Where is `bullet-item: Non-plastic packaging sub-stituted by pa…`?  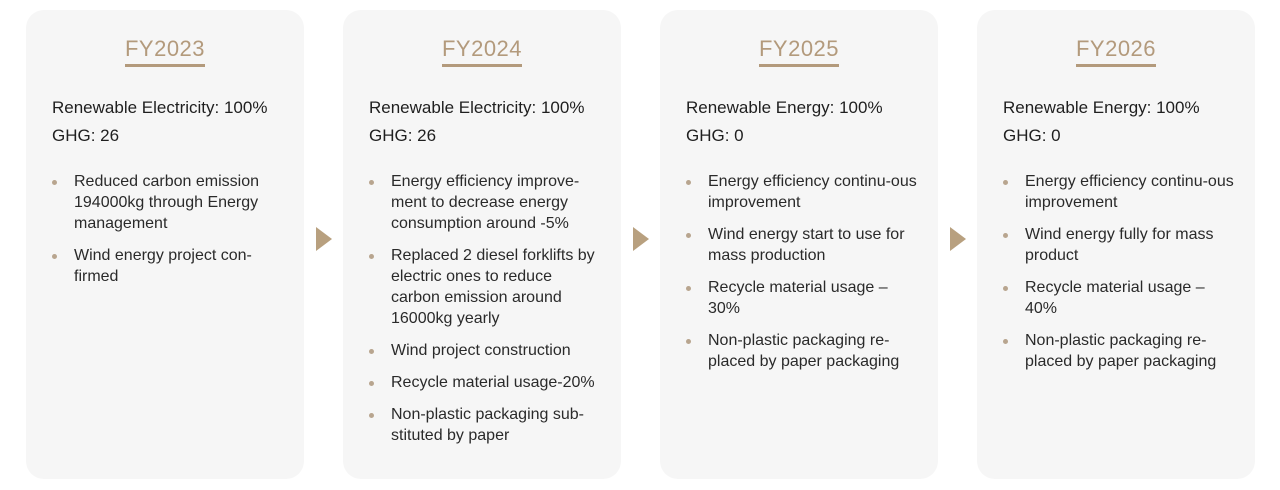
bullet-item: Non-plastic packaging sub-stituted by pa… is located at coordinates (486, 425).